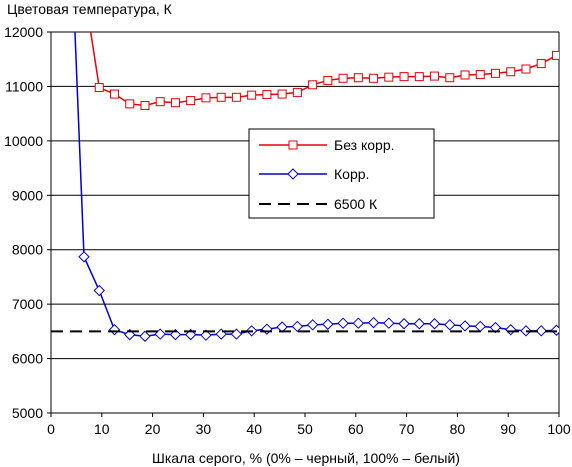  What do you see at coordinates (305, 429) in the screenshot?
I see `x-tick-label: 50` at bounding box center [305, 429].